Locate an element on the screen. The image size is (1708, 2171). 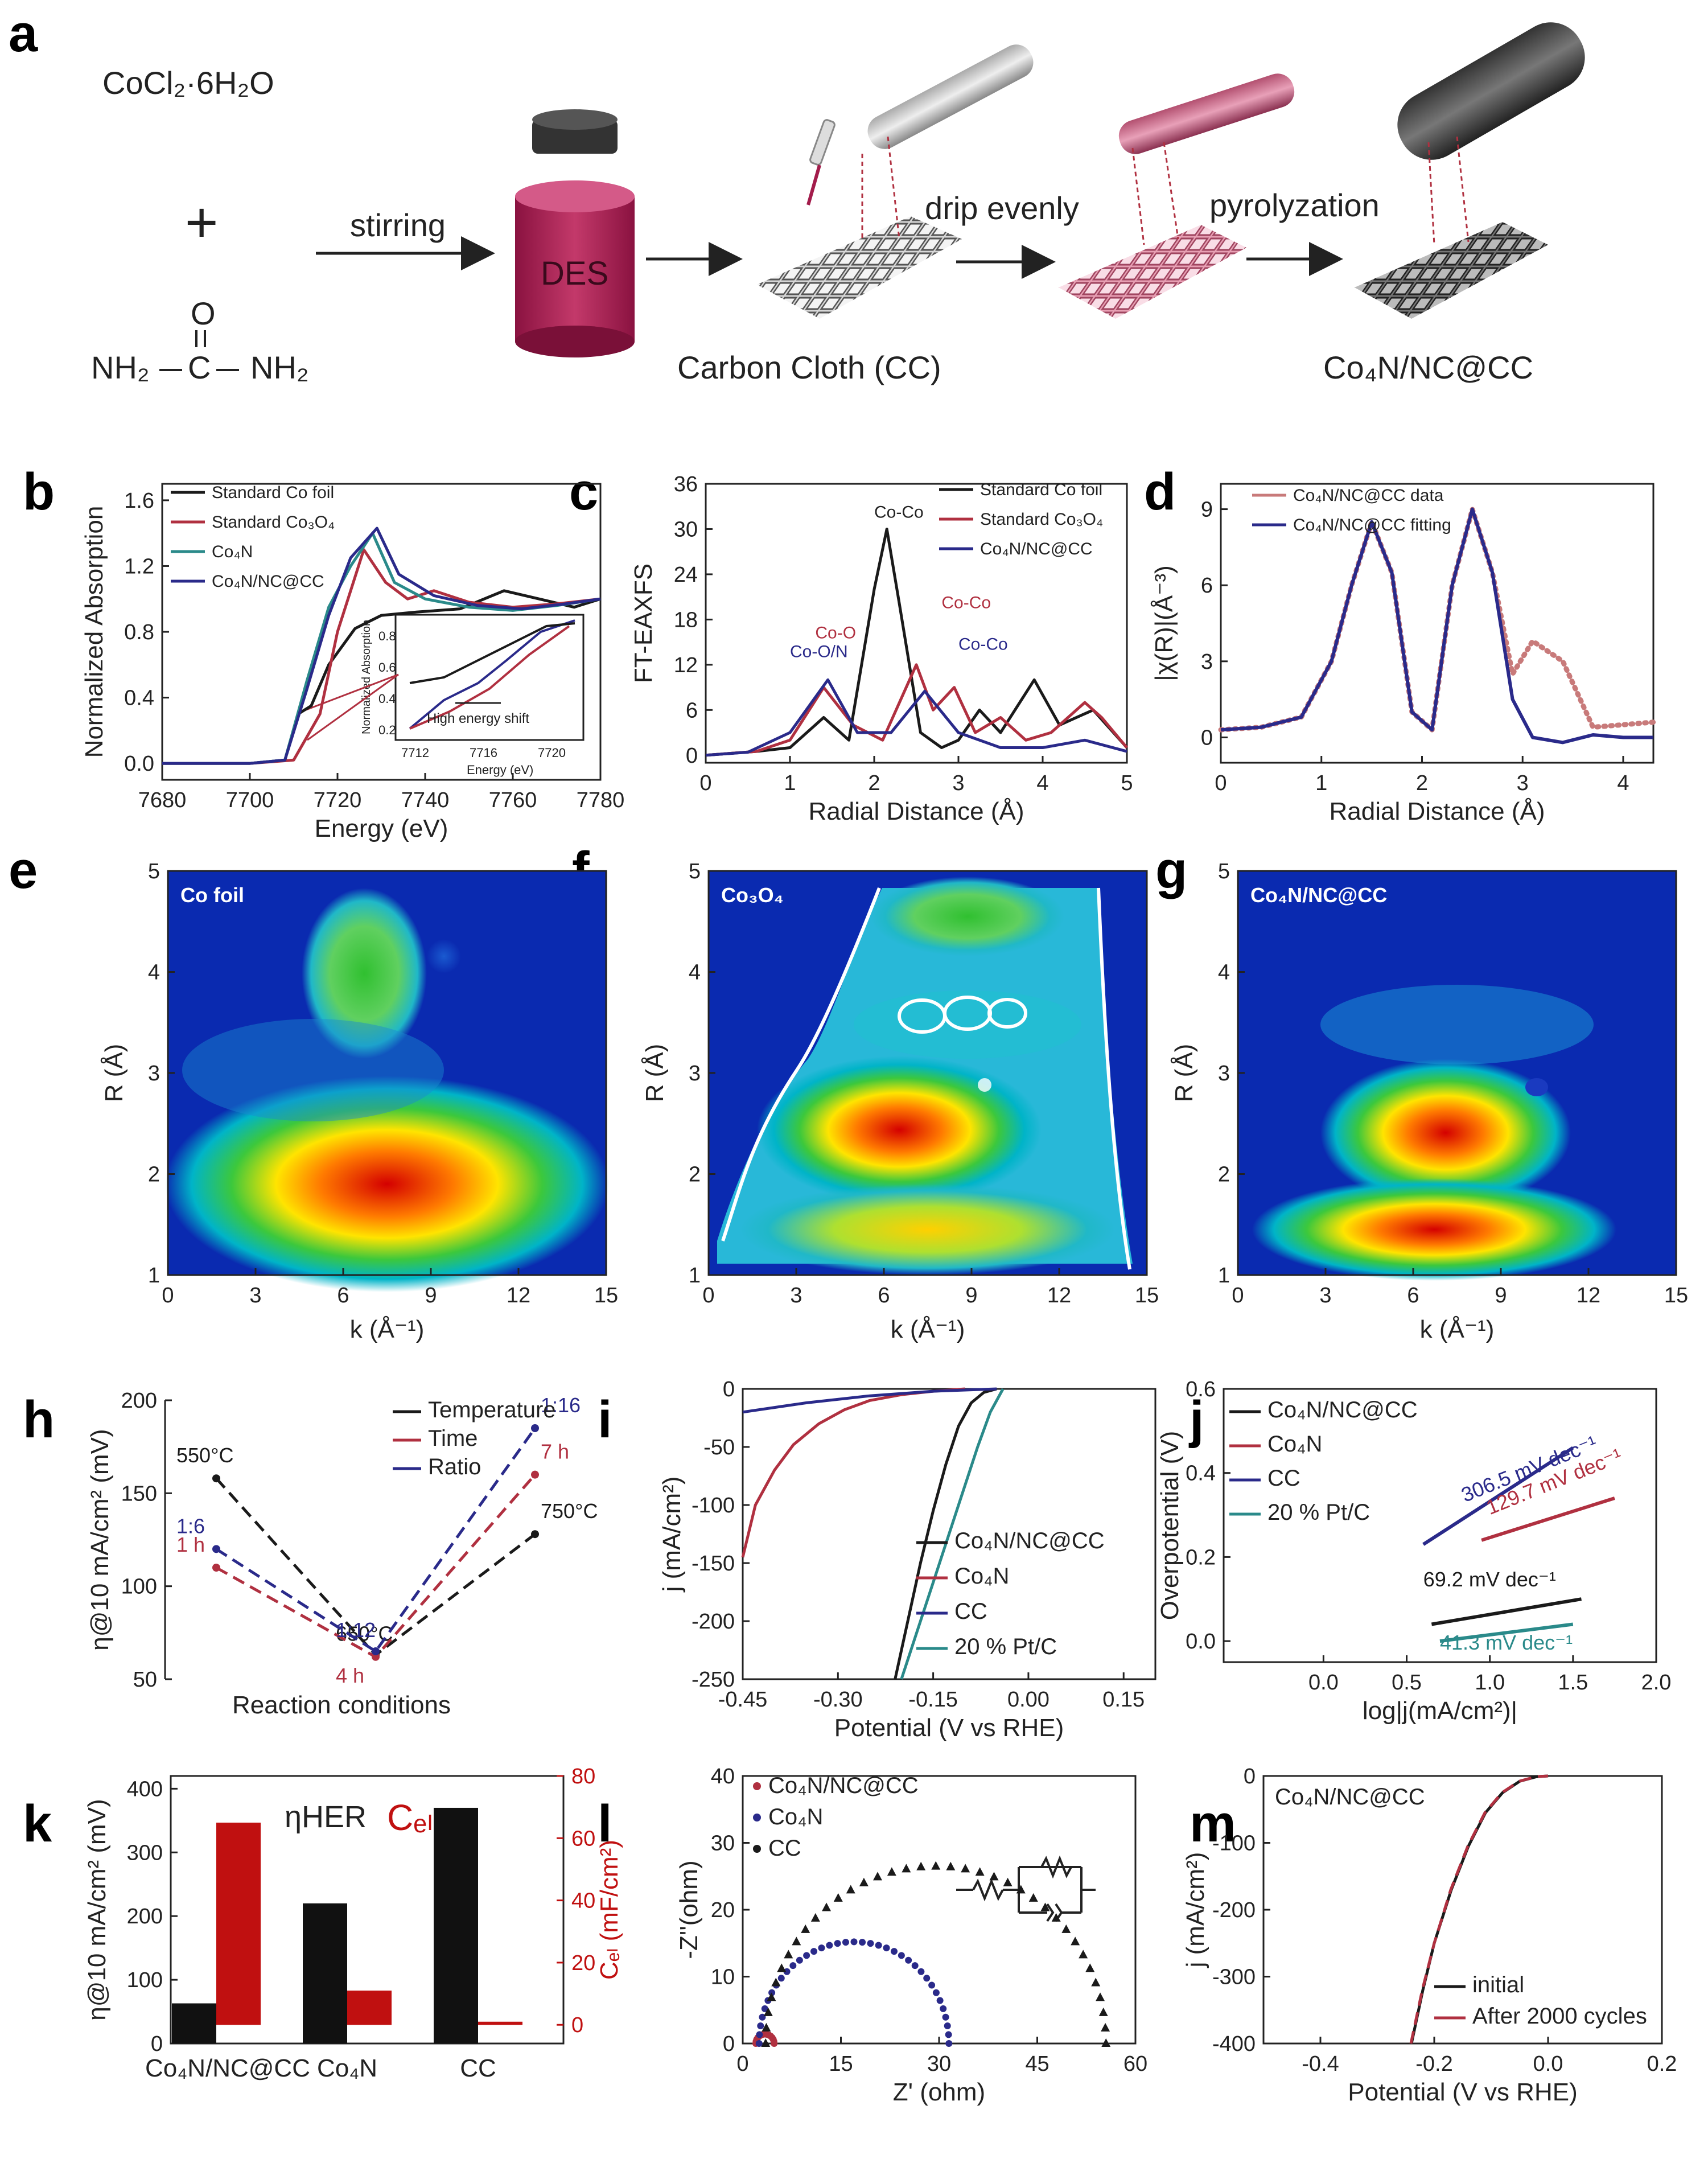
y-tick-label: 0.0 is located at coordinates (139, 764).